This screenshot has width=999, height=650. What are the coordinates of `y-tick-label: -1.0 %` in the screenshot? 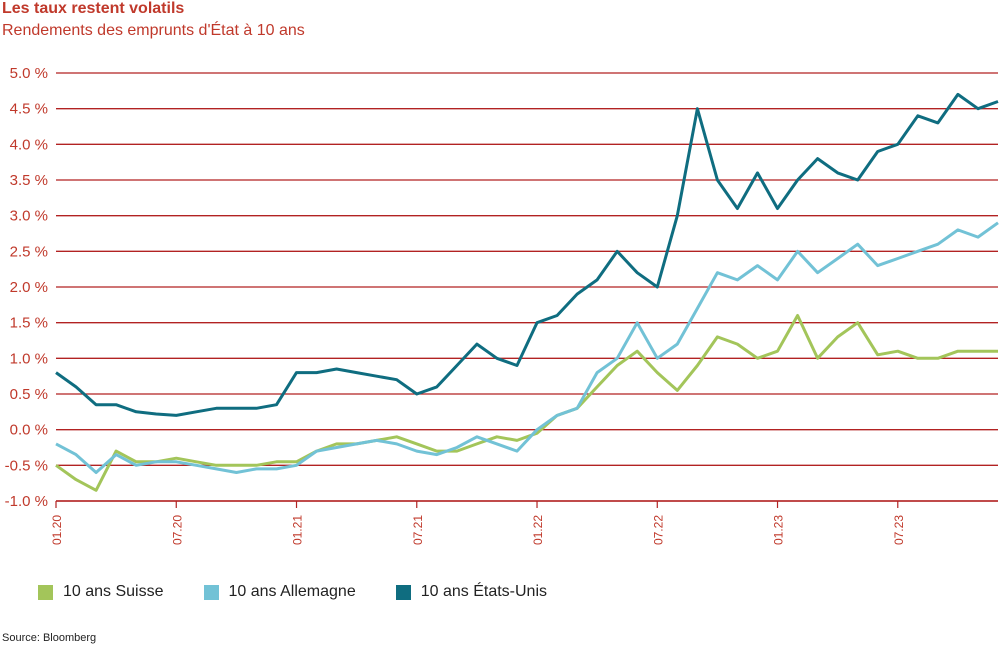 It's located at (26, 501).